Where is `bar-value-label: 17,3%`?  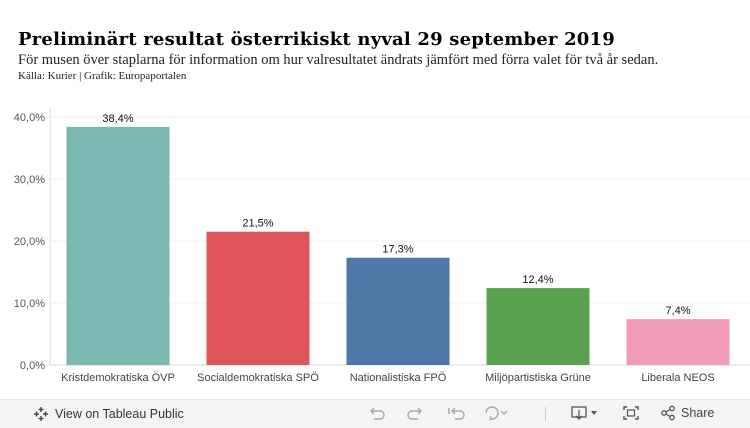 bar-value-label: 17,3% is located at coordinates (397, 250).